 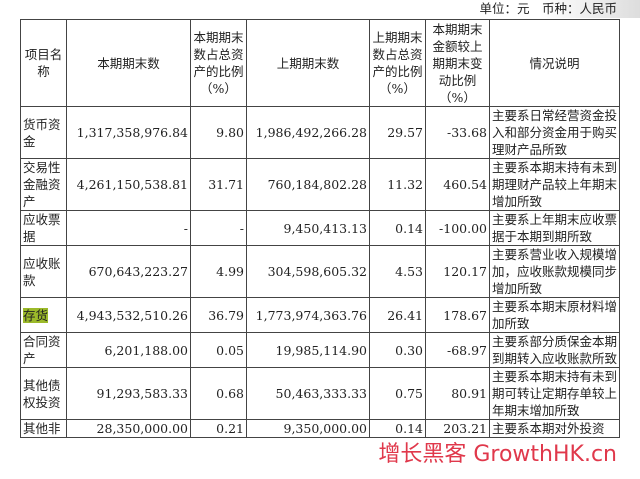 I want to click on description: 主要系营业收入规模增加，应收账款规模同步增加所致, so click(x=554, y=271).